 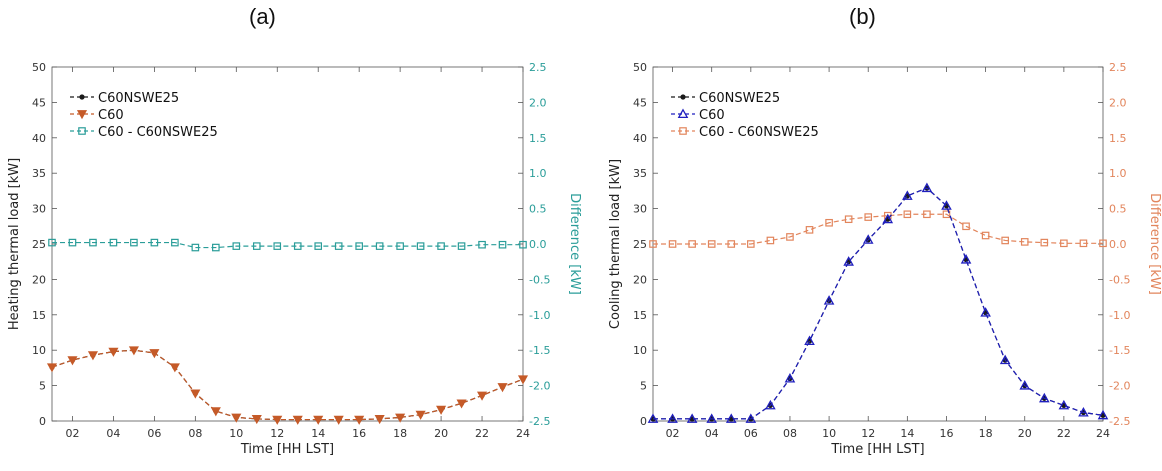 What do you see at coordinates (39, 315) in the screenshot?
I see `chart-0-y-tick-label: 15` at bounding box center [39, 315].